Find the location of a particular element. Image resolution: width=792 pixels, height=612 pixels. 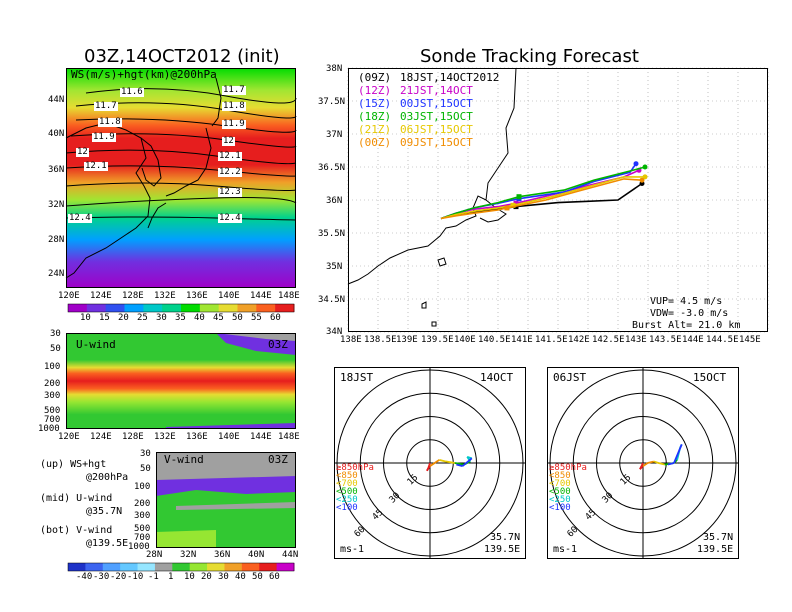

colorbar-outline is located at coordinates (181, 308).